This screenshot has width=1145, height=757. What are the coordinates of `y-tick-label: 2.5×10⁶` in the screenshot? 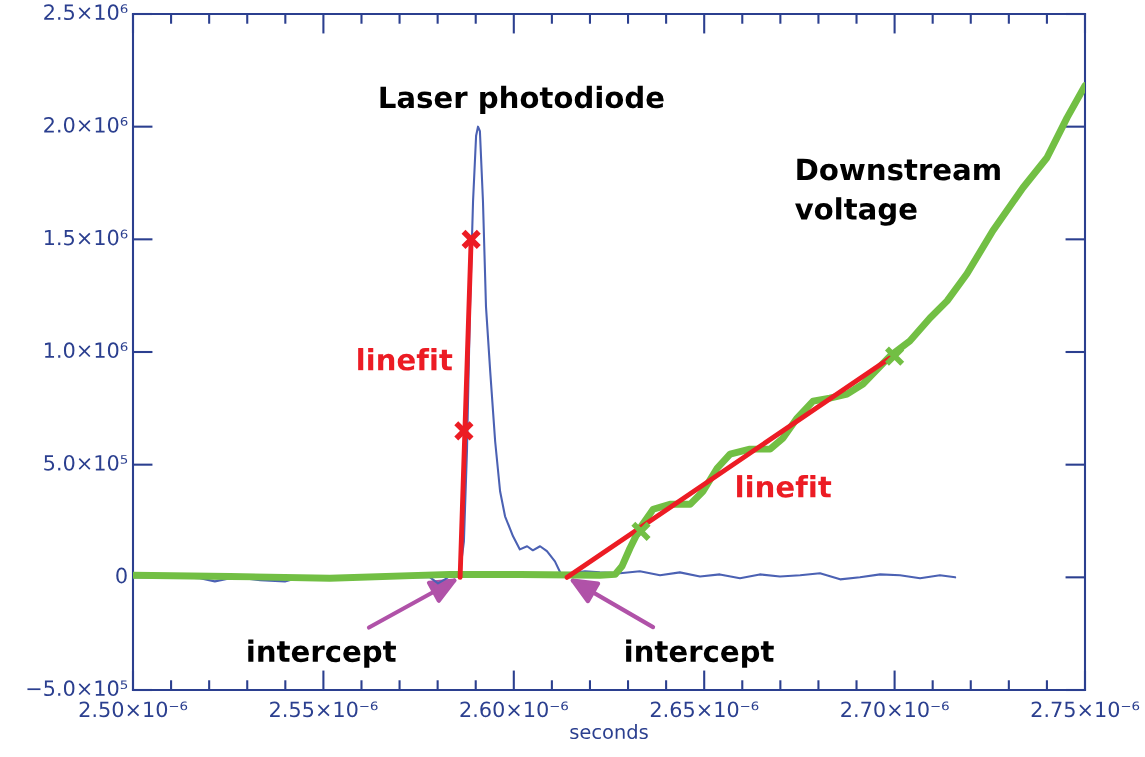 It's located at (86, 12).